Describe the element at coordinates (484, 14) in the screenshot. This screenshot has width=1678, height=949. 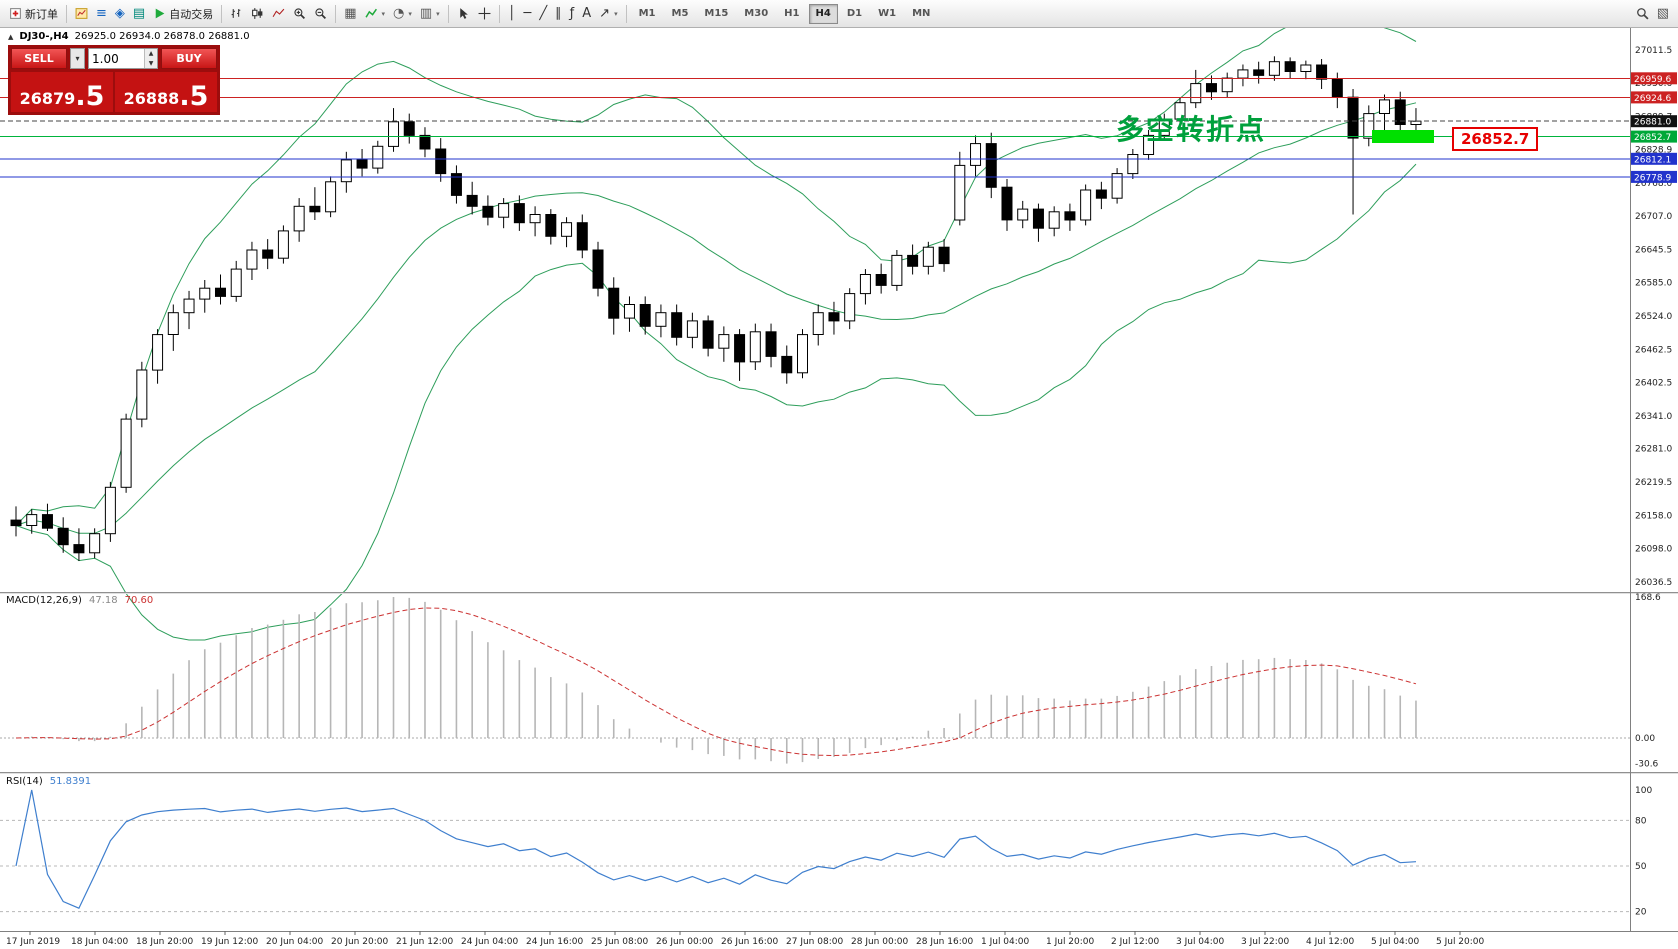
I see `crosshair-button` at that location.